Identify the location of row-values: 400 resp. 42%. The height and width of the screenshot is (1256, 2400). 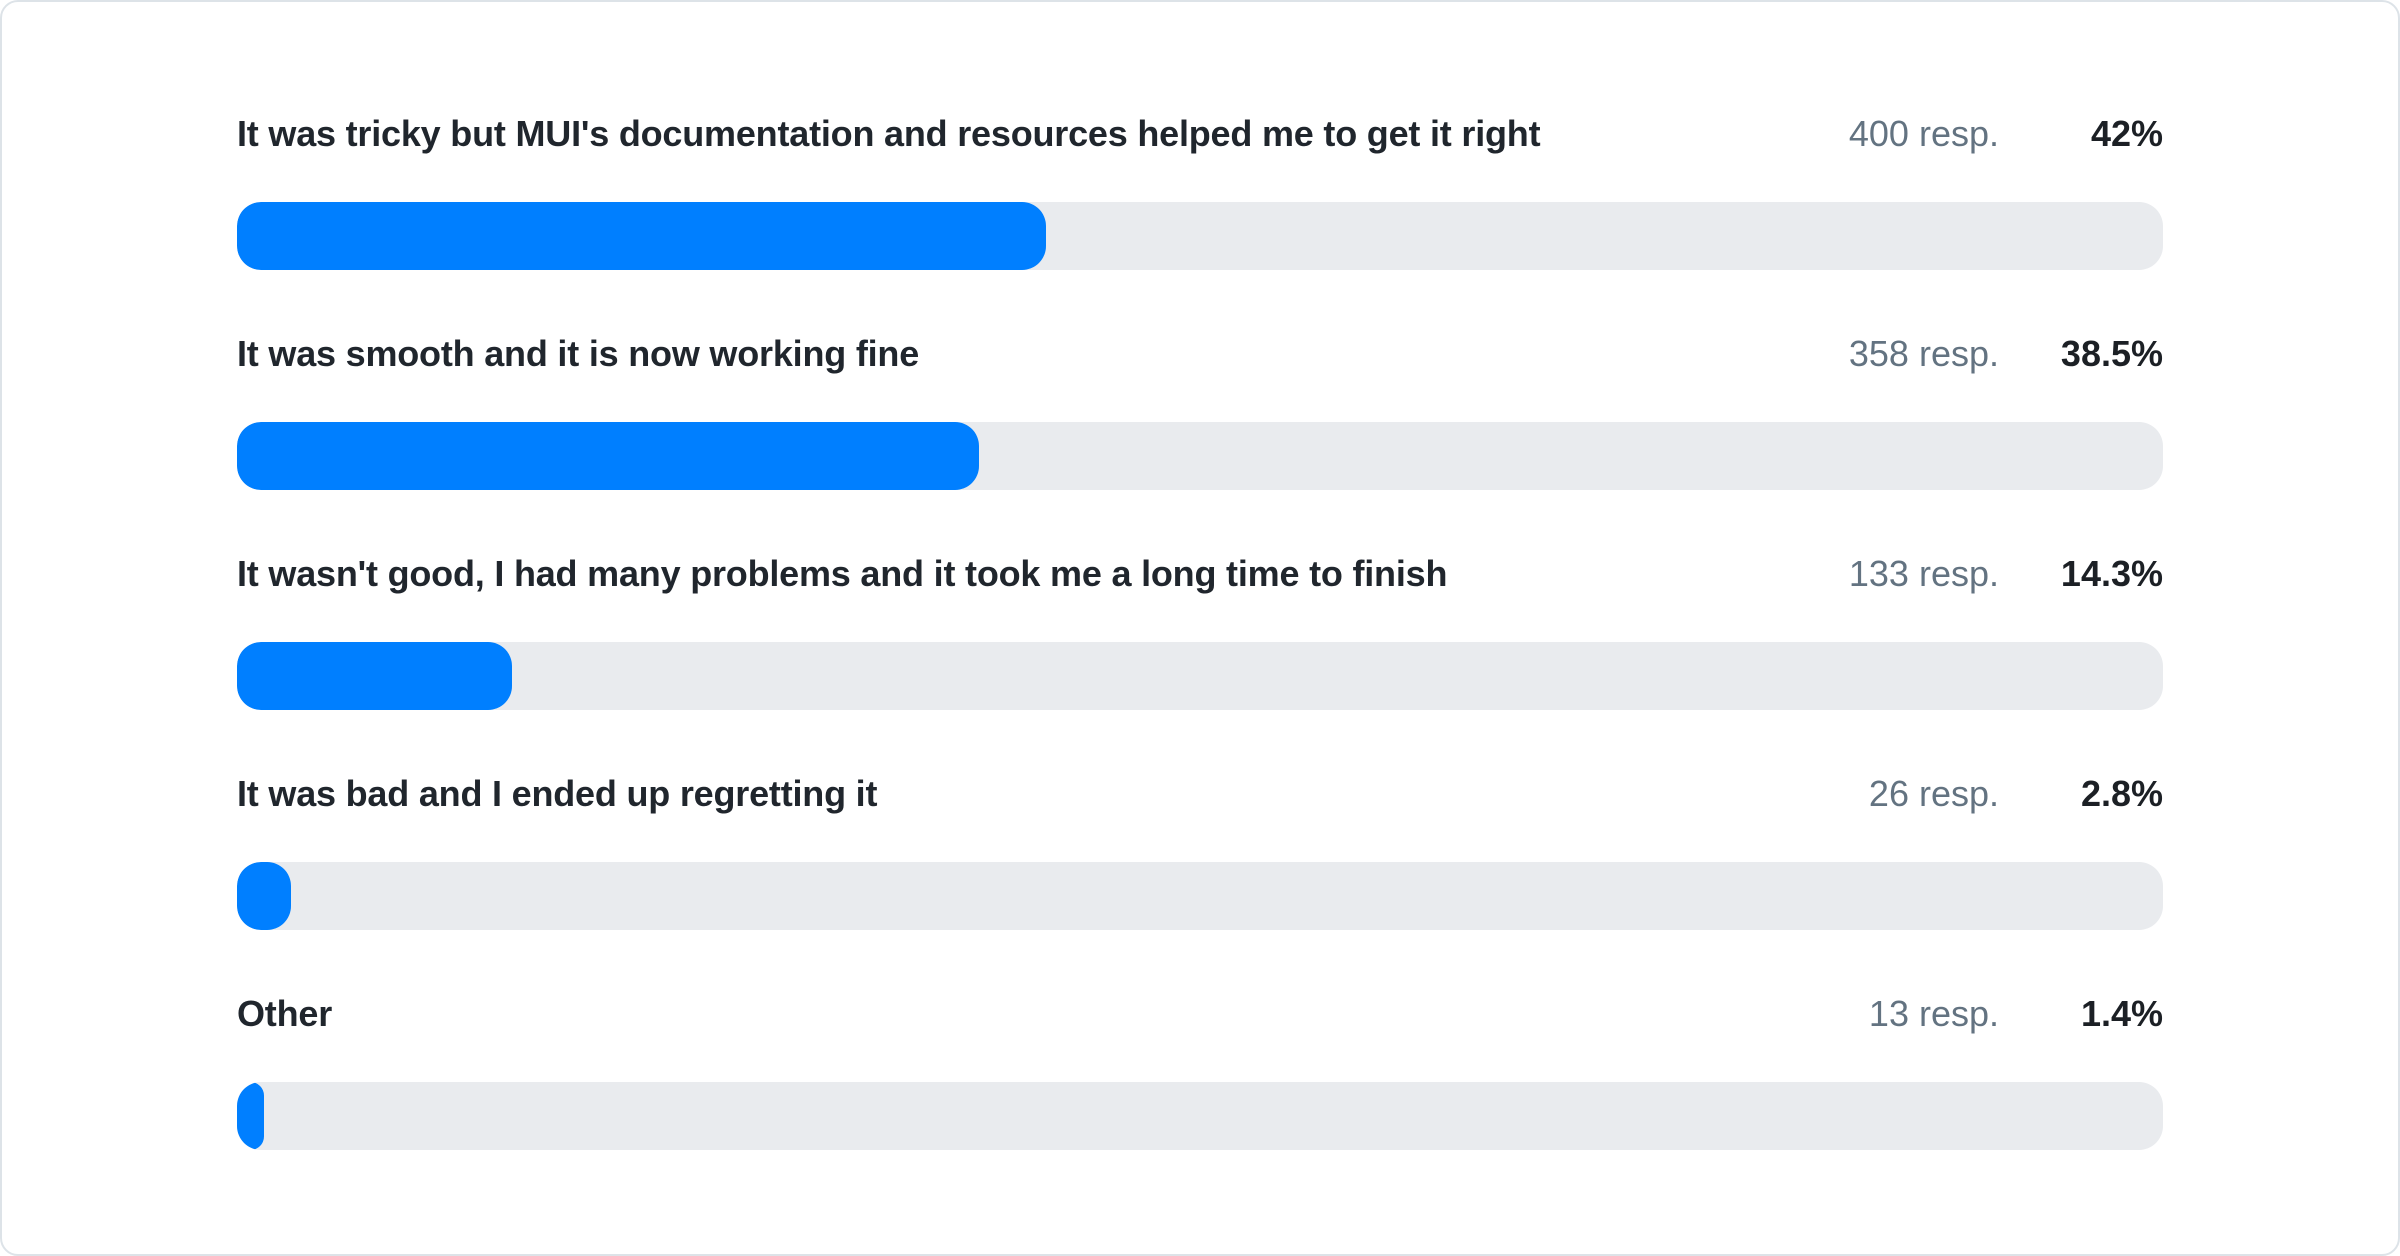
(2006, 134).